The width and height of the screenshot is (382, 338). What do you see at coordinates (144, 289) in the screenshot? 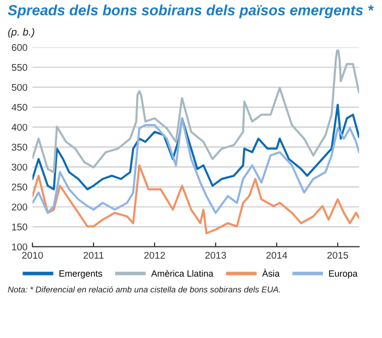
I see `text: Nota: * Diferencial en relació amb una cistella de bons sobirans dels EUA.` at bounding box center [144, 289].